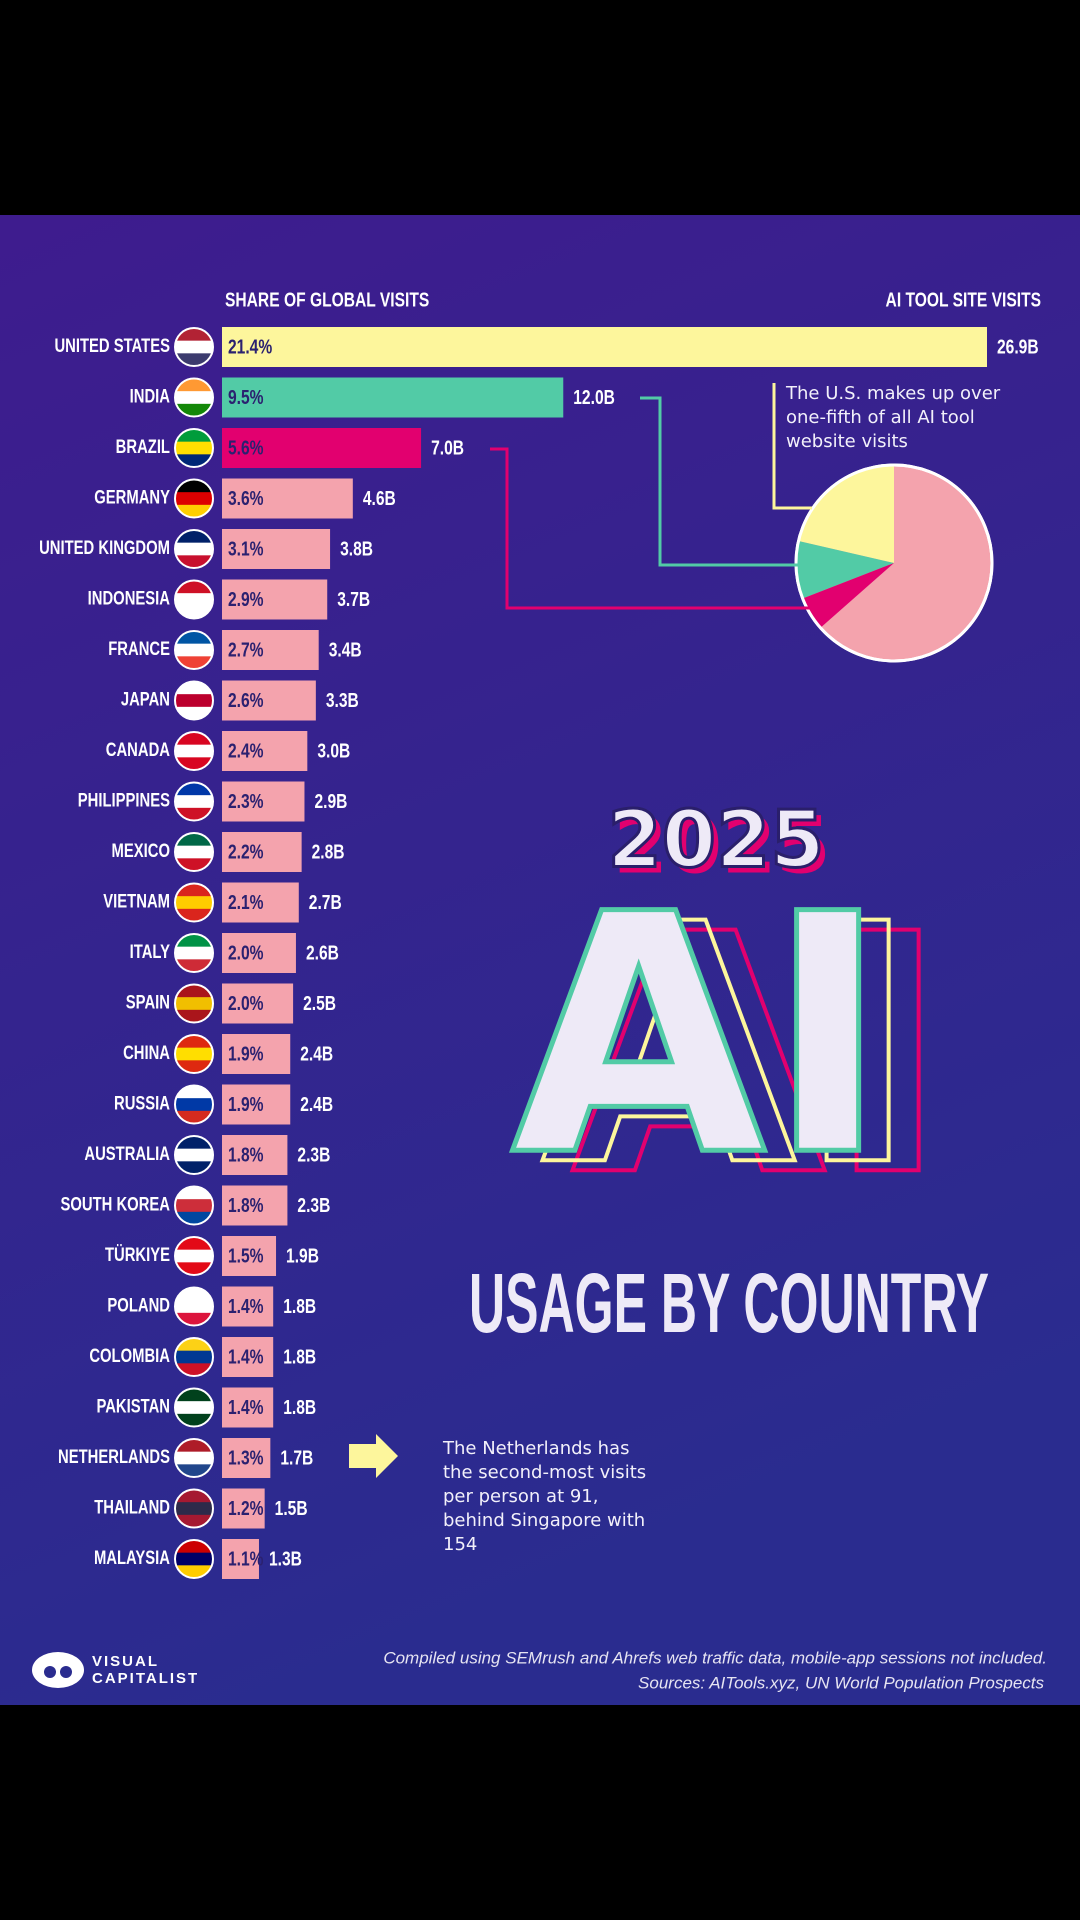  Describe the element at coordinates (127, 1154) in the screenshot. I see `category-label: AUSTRALIA` at that location.